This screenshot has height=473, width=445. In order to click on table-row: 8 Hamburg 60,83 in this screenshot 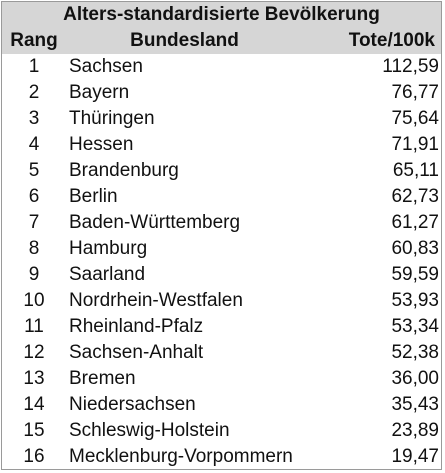, I will do `click(221, 249)`.